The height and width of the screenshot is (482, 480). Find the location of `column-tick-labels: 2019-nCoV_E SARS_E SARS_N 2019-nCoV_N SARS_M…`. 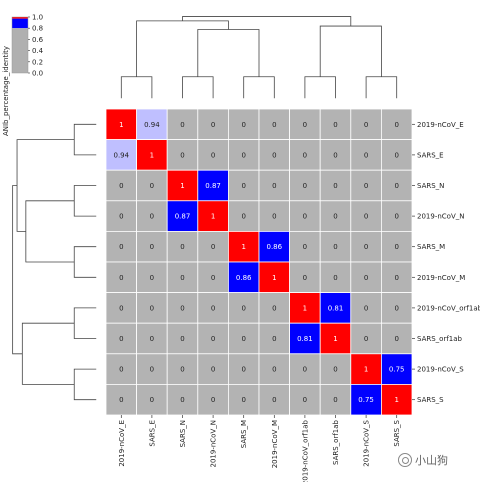

column-tick-labels: 2019-nCoV_E SARS_E SARS_N 2019-nCoV_N SARS_M… is located at coordinates (259, 448).